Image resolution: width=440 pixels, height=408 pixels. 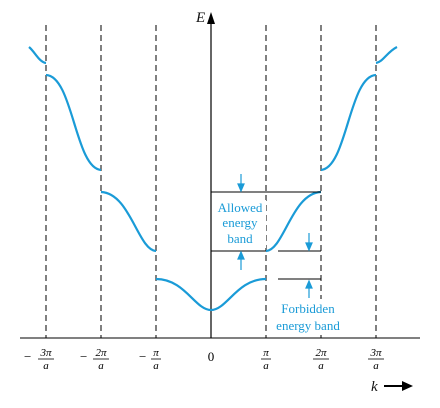 I want to click on tick-neg-3pi-sign: −, so click(x=27, y=356).